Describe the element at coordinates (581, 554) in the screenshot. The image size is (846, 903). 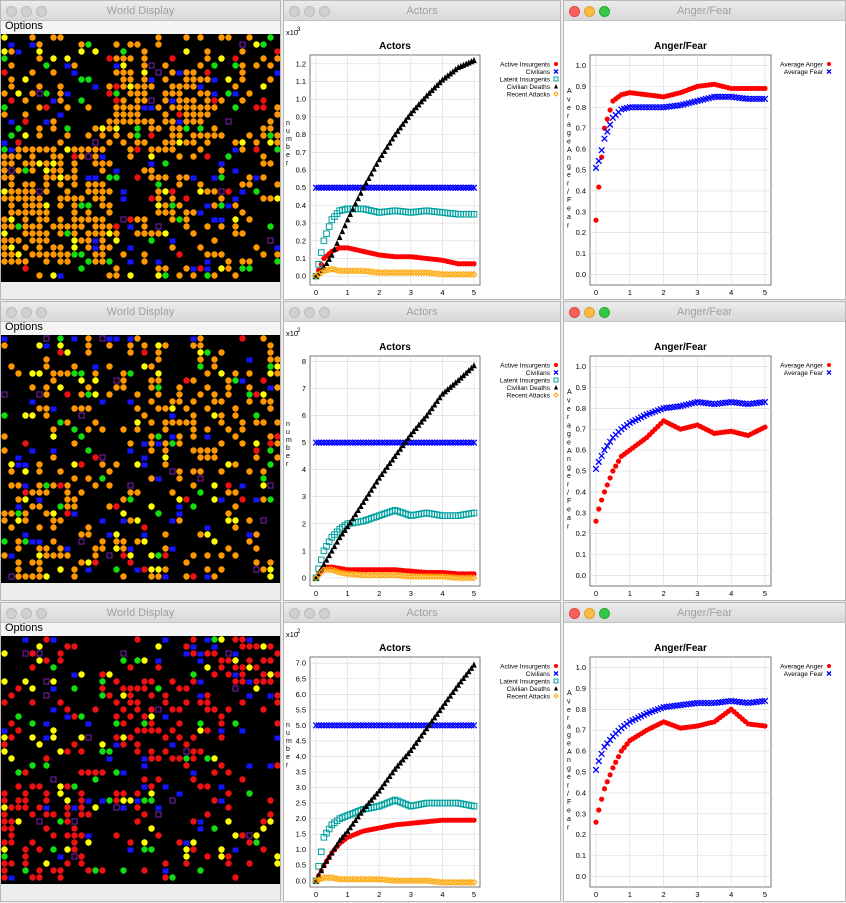
I see `y-tick-label: 0.1` at that location.